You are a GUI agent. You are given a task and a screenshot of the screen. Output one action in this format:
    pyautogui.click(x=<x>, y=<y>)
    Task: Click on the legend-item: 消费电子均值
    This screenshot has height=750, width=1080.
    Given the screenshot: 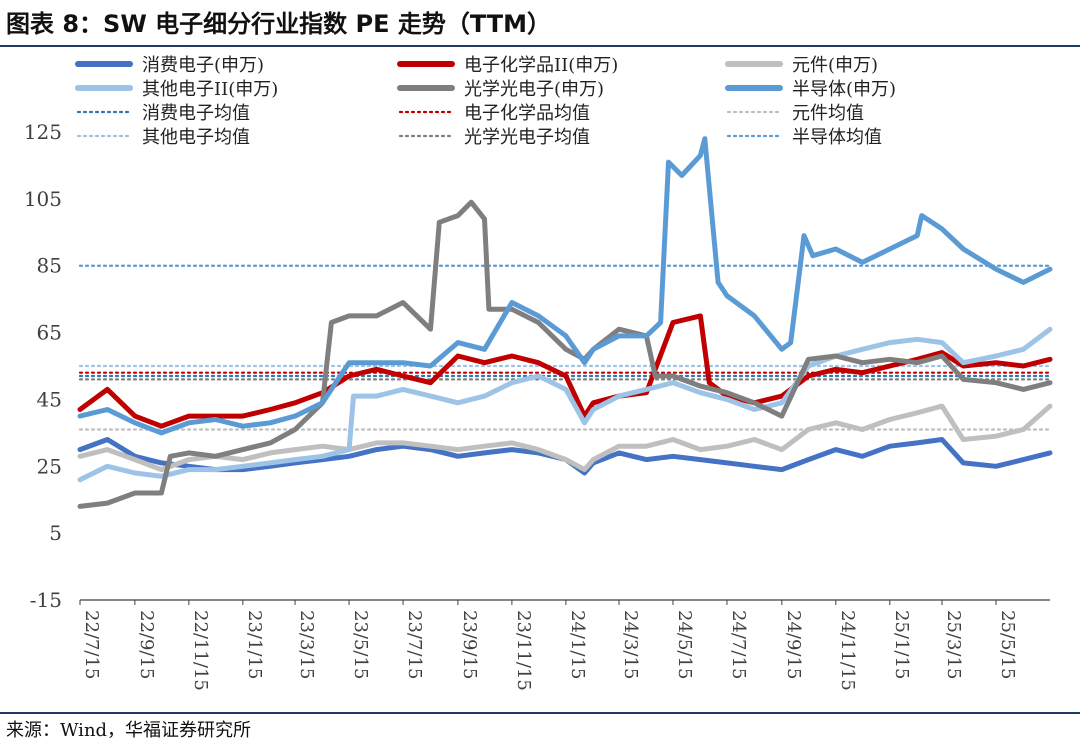 What is the action you would take?
    pyautogui.click(x=163, y=113)
    